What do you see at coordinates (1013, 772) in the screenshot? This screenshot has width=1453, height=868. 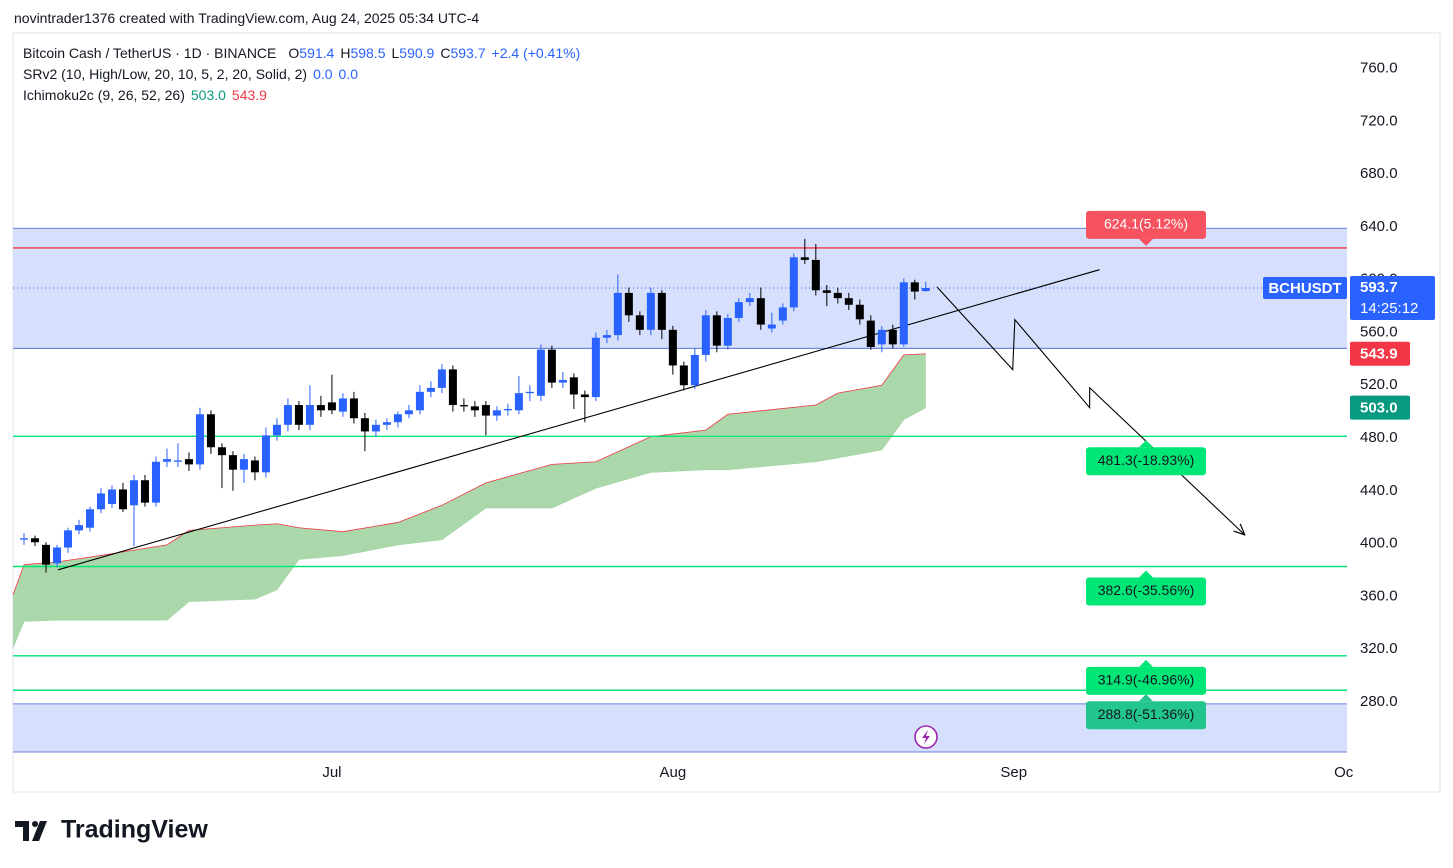 I see `x-tick-label: Sep` at bounding box center [1013, 772].